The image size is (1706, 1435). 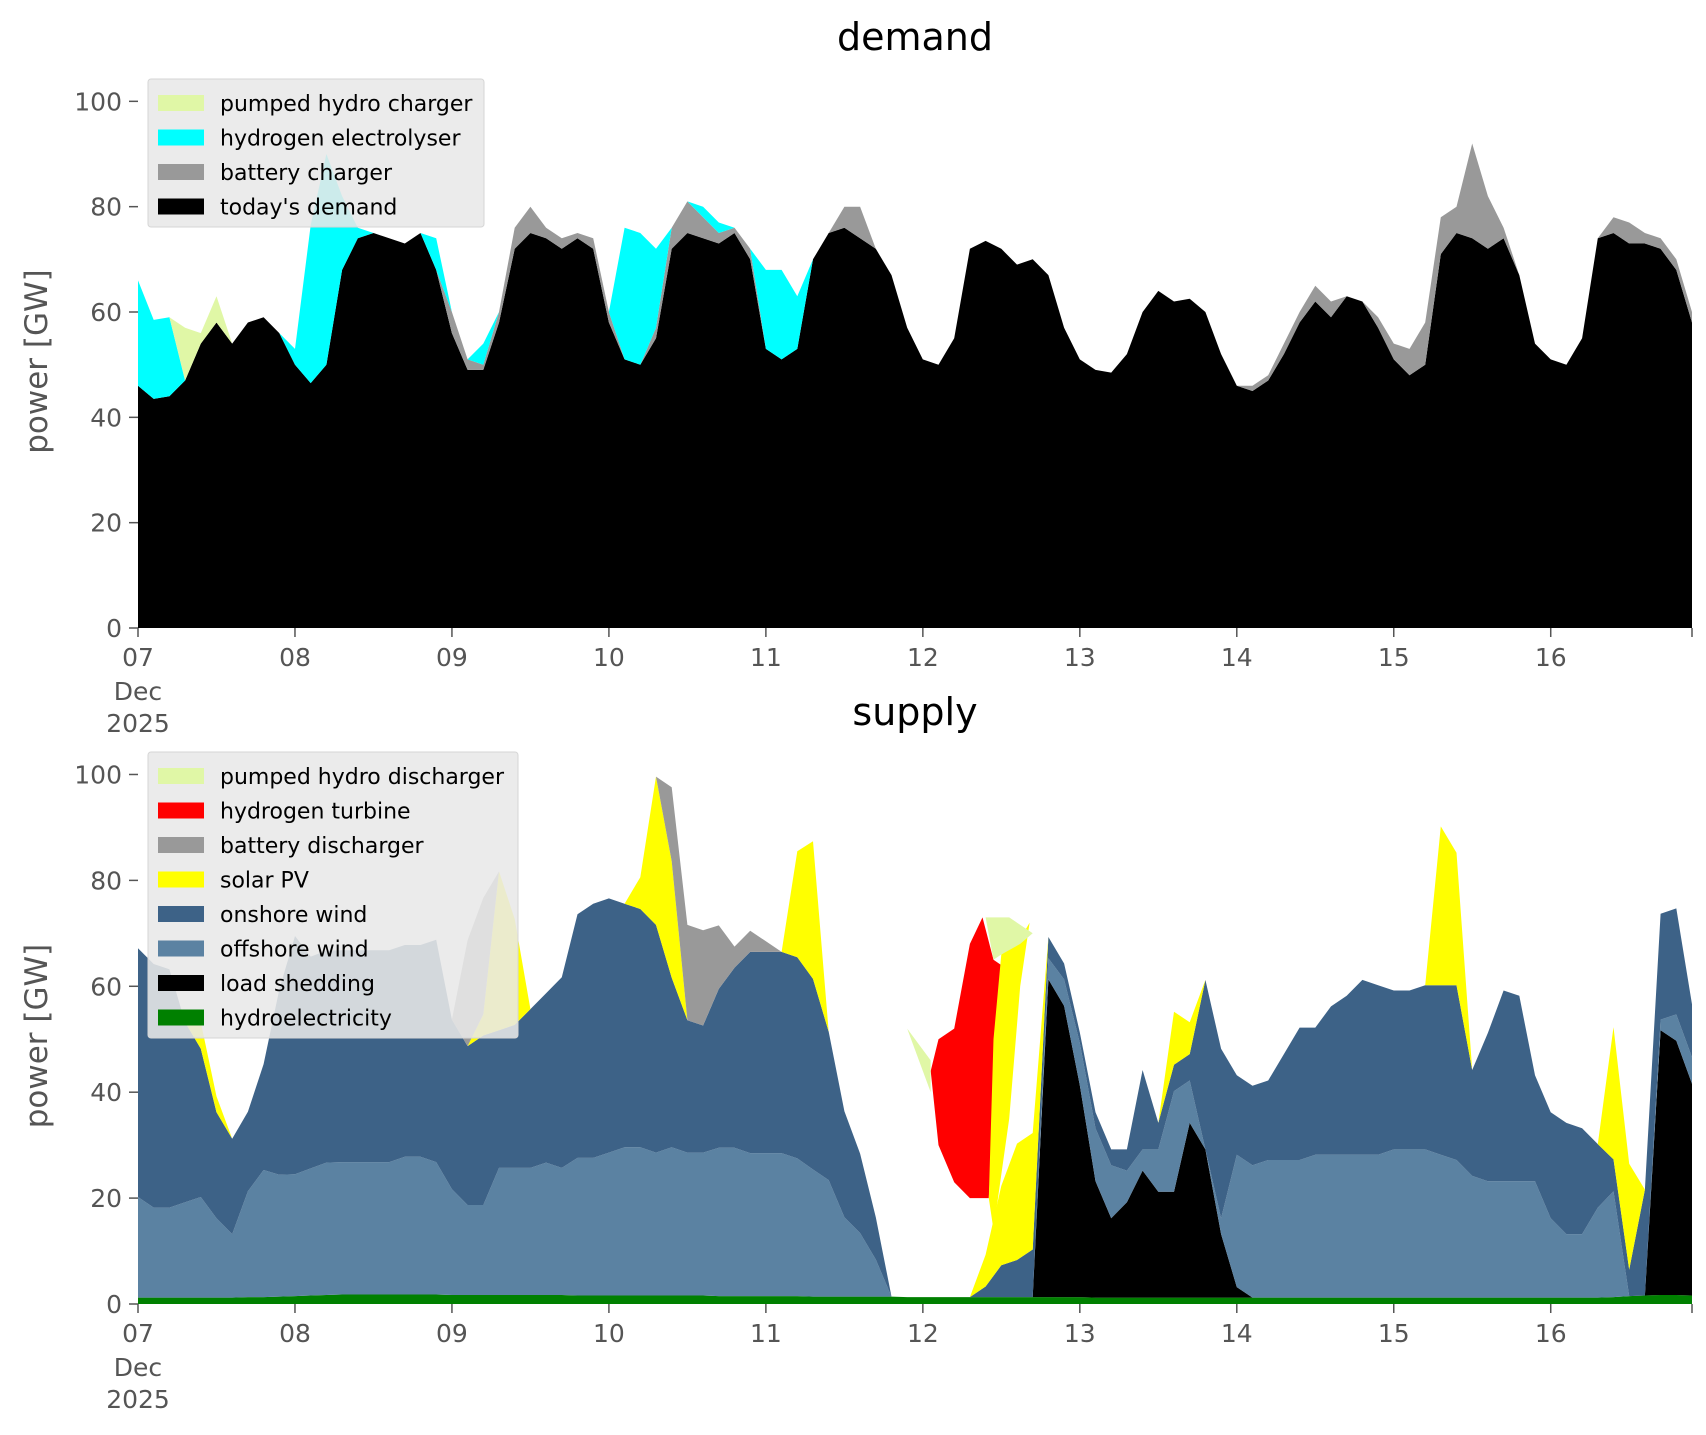 I want to click on legend-swatch-pumped-hydro-discharger, so click(x=181, y=776).